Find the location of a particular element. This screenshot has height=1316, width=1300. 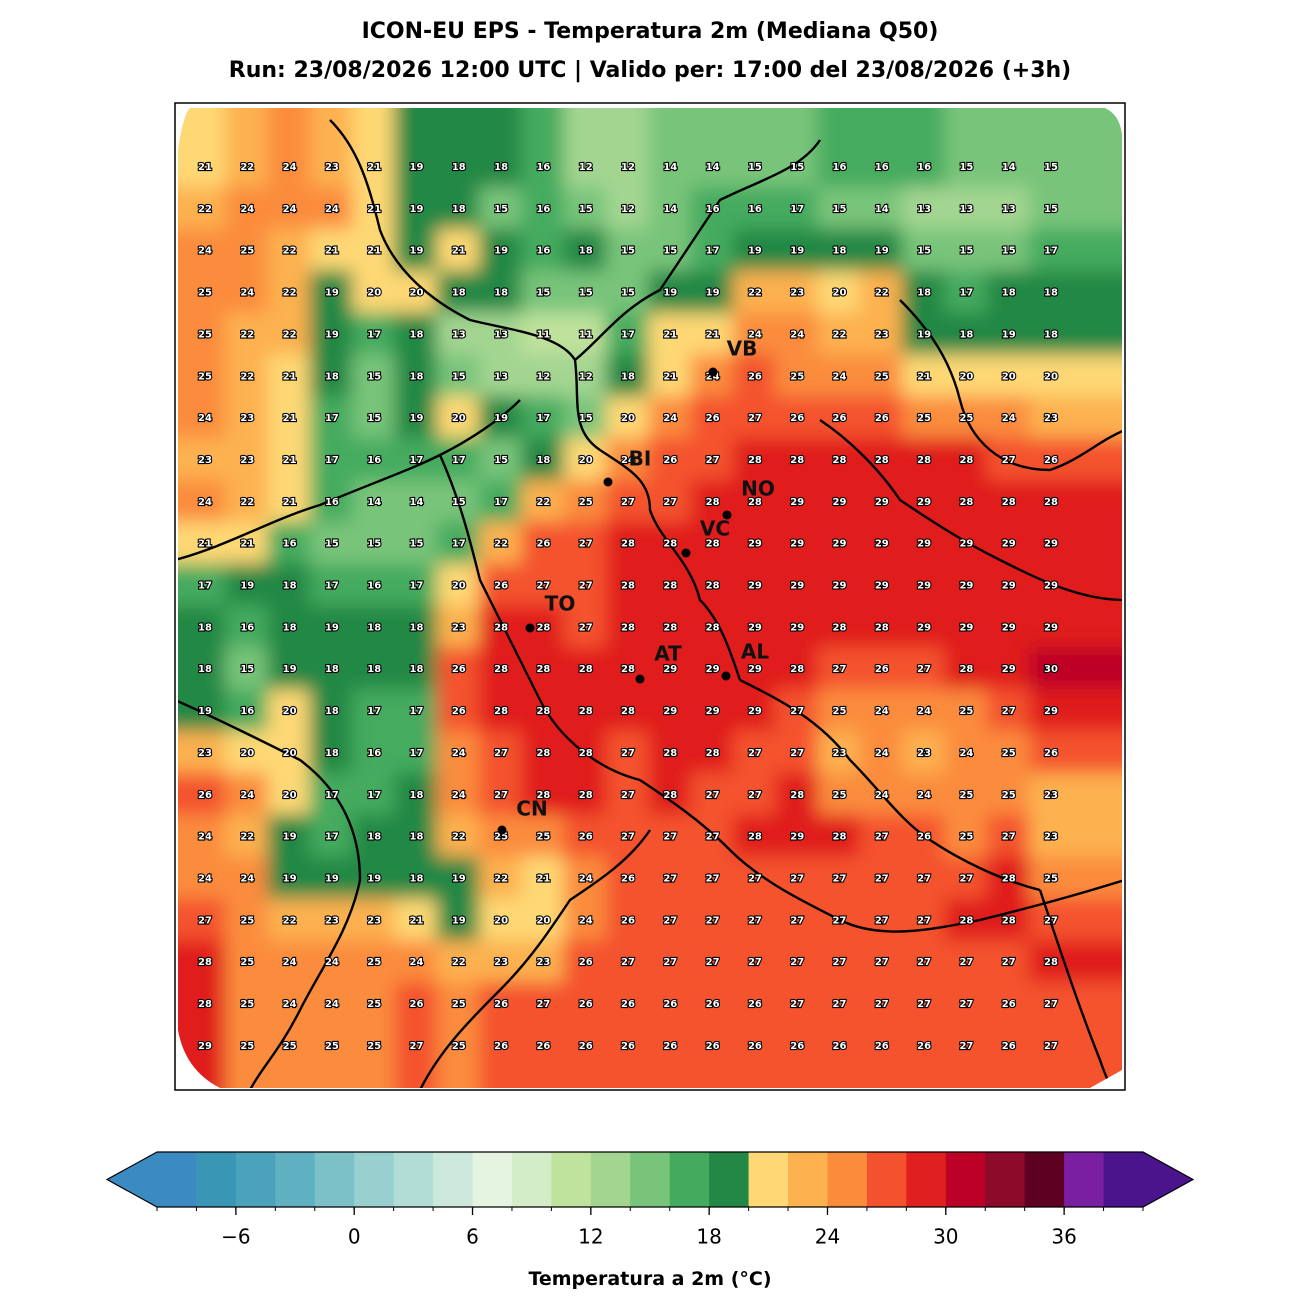

colorbar-tick-label: 30 is located at coordinates (945, 1237).